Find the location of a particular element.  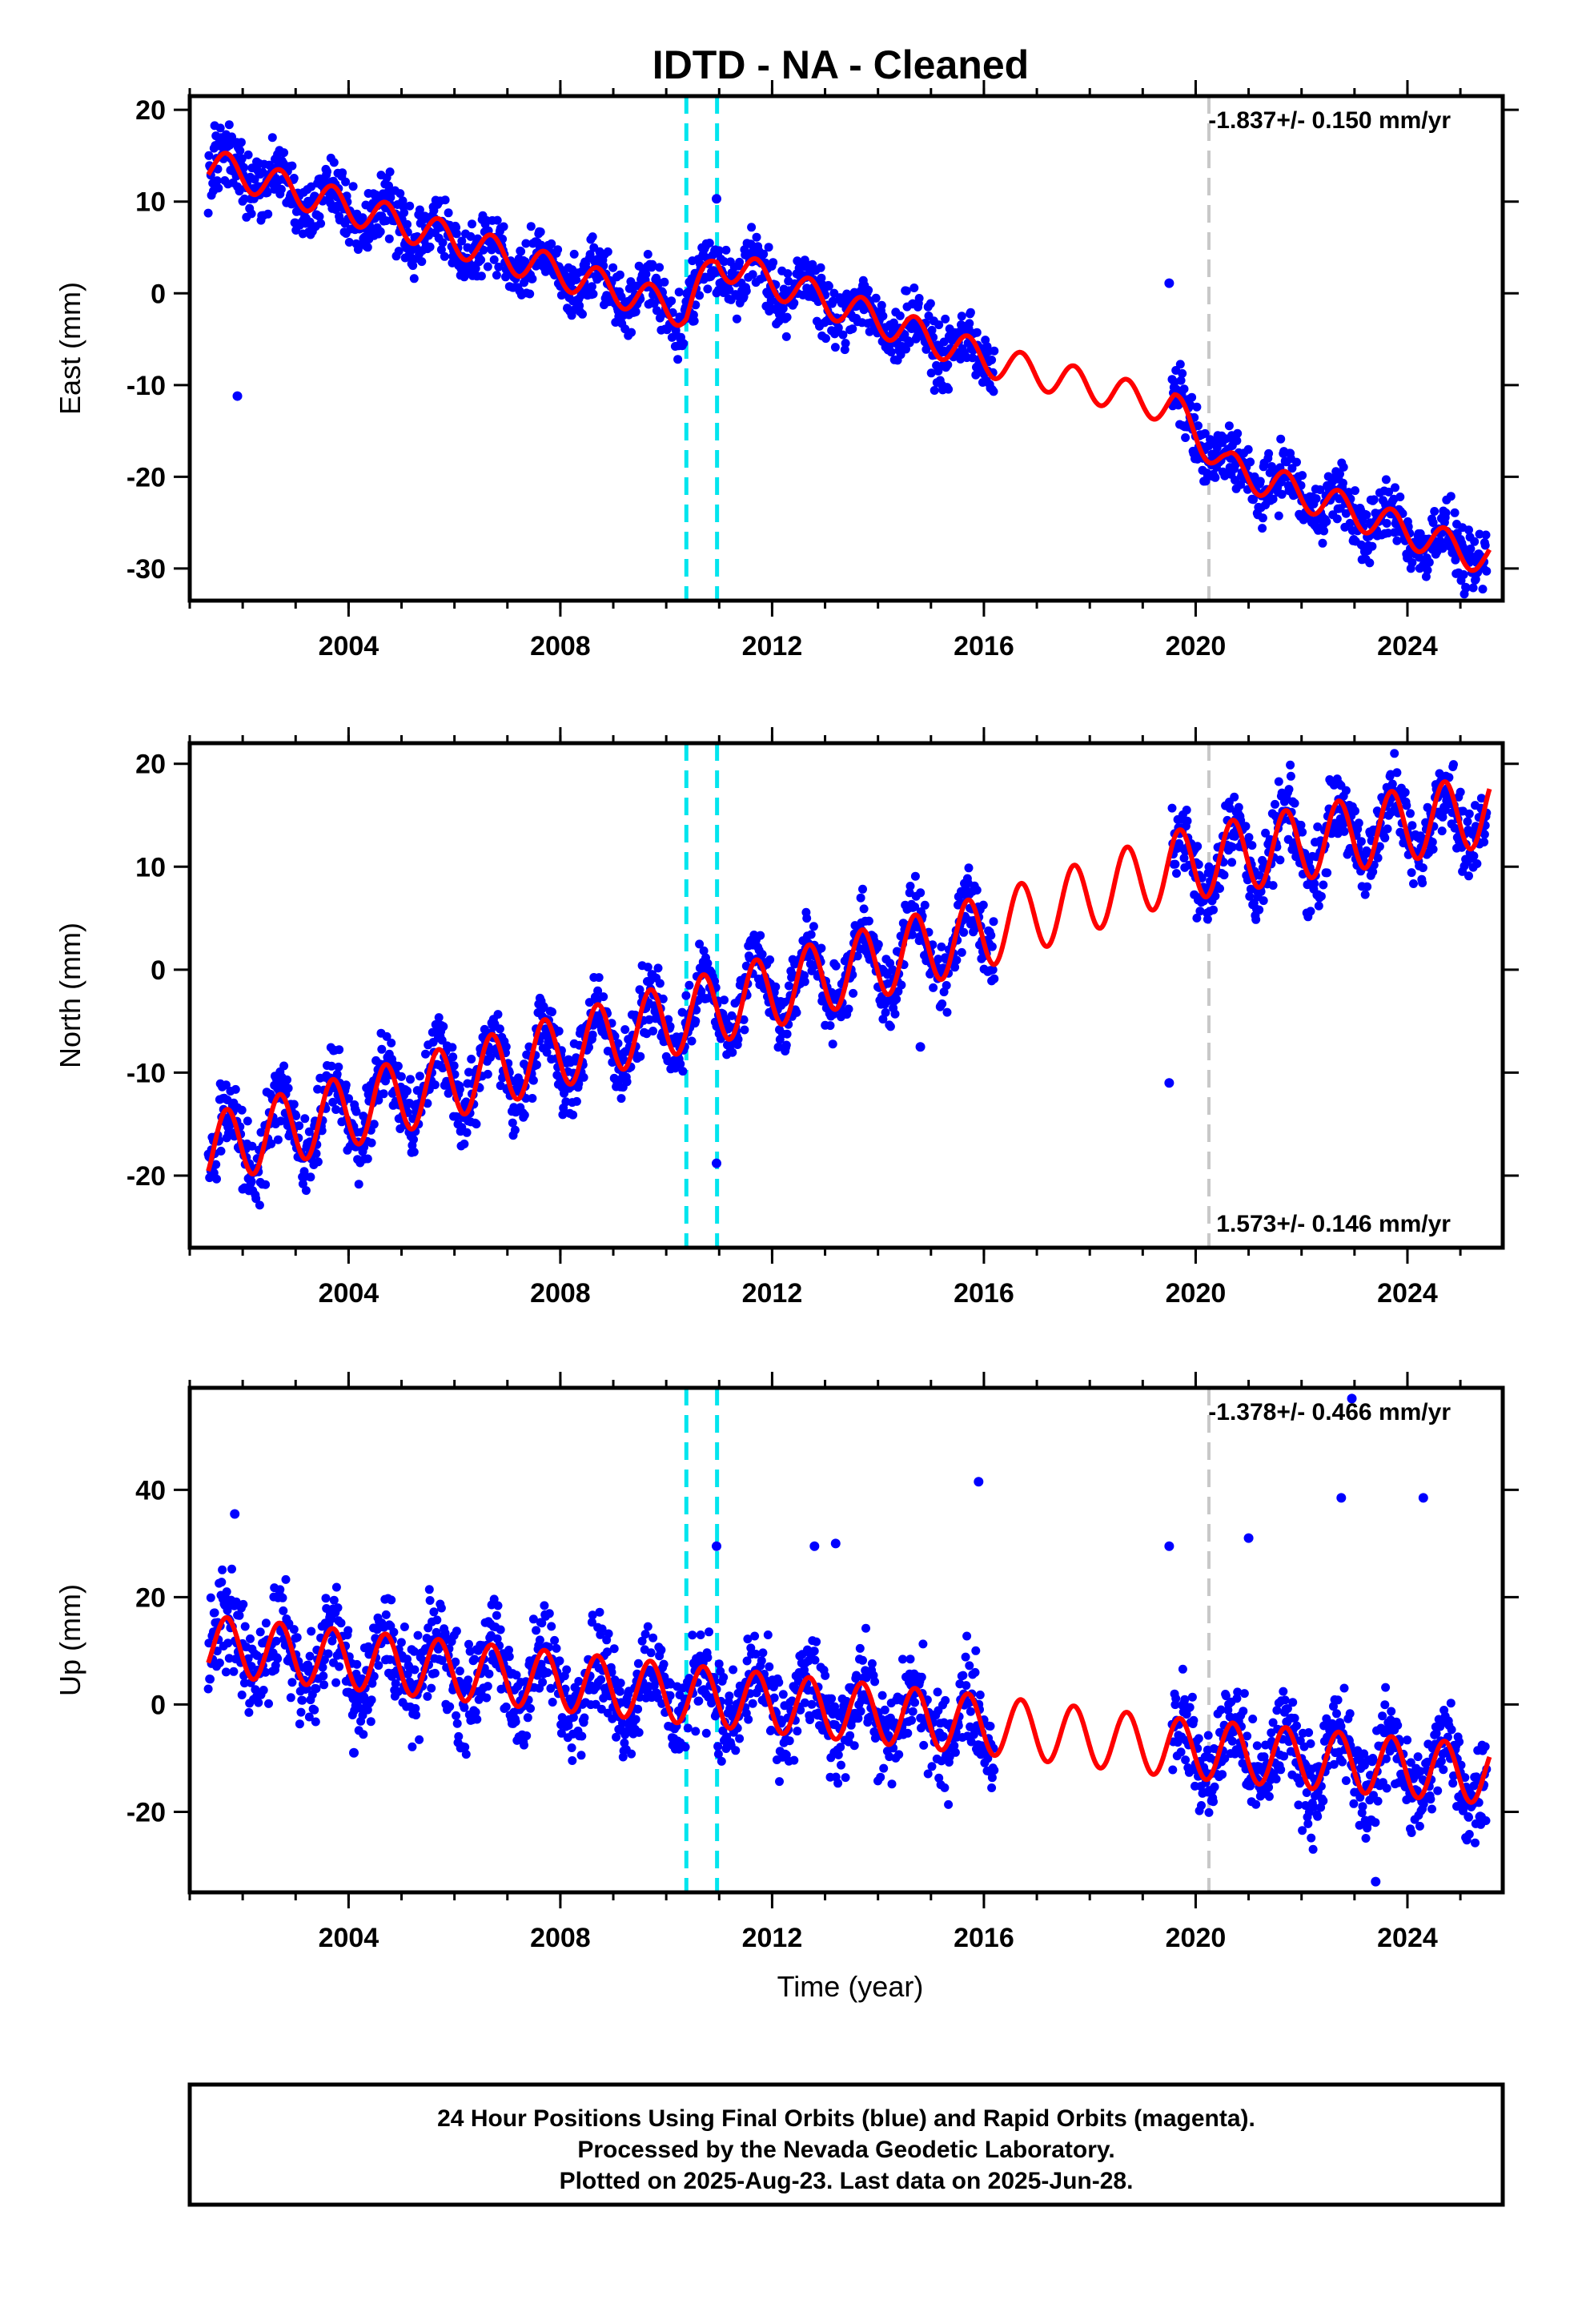

rate-label: 1.573+/- 0.146 mm/yr is located at coordinates (1333, 1224).